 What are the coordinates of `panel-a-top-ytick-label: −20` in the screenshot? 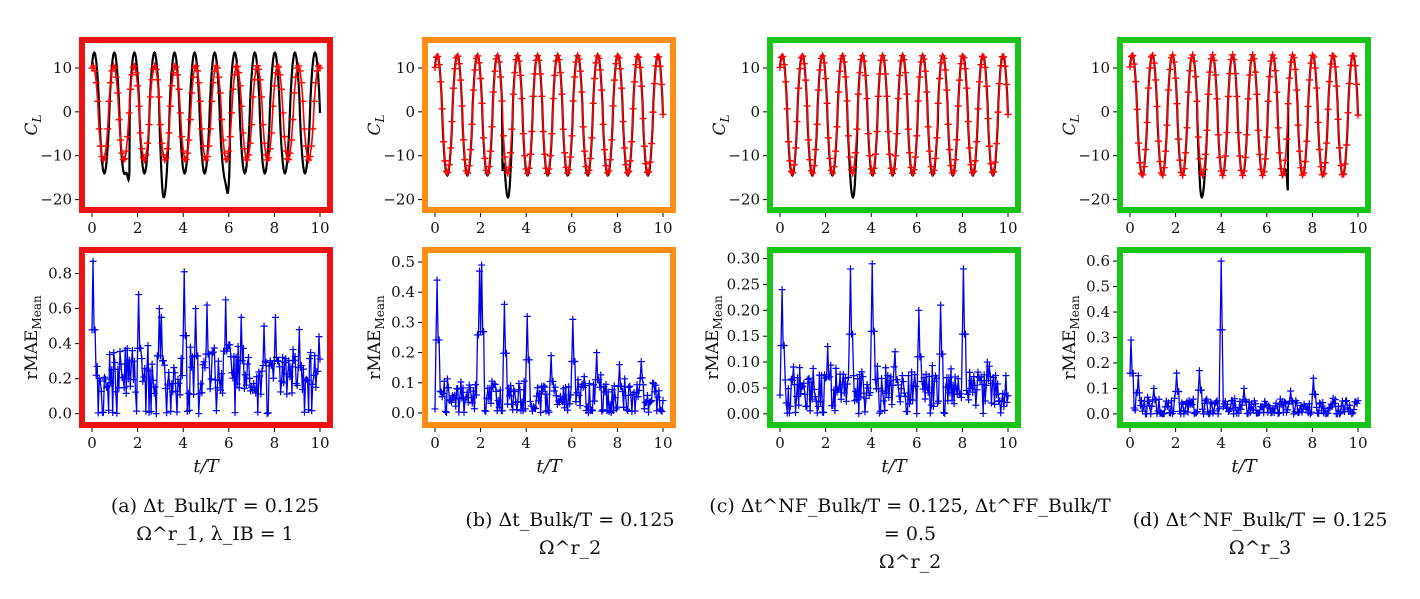 It's located at (56, 200).